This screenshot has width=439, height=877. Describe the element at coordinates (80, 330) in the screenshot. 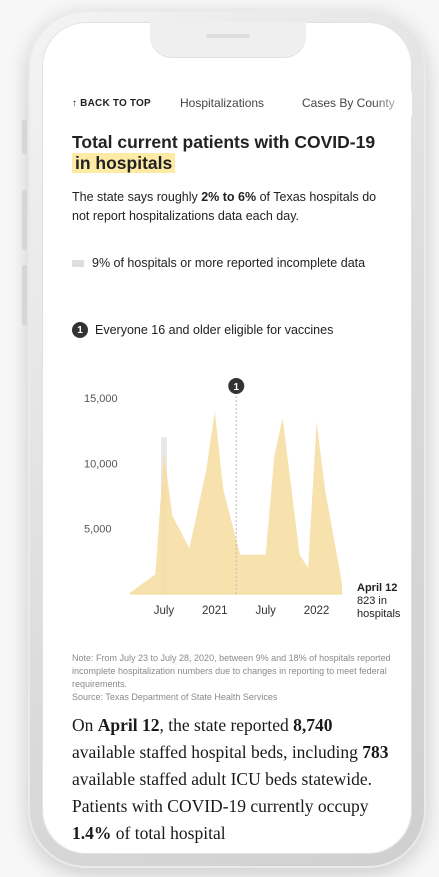

I see `event-number-badge: 1` at that location.